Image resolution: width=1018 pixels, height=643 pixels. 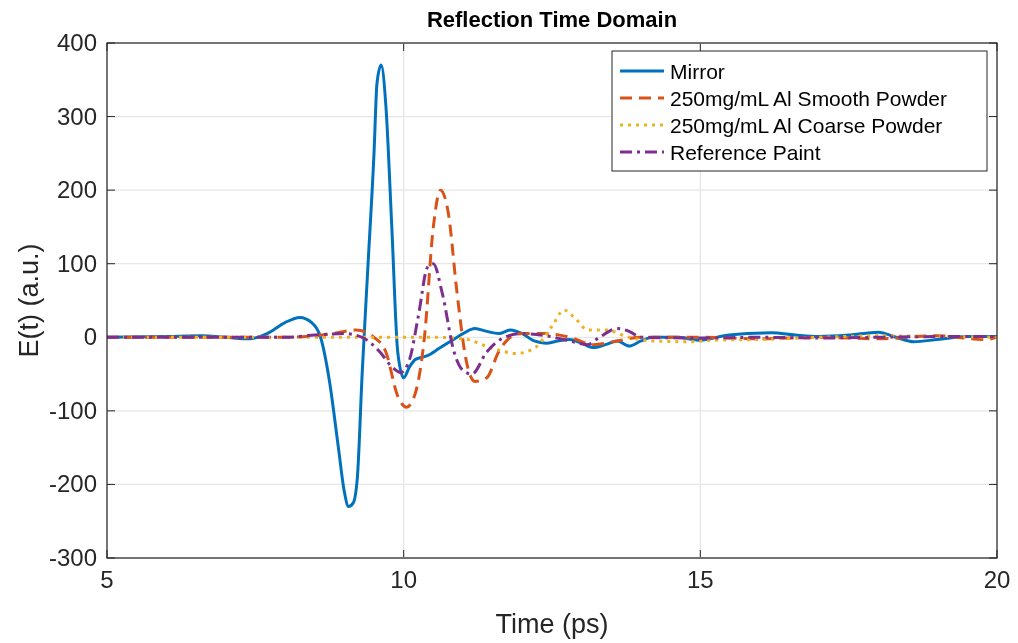 What do you see at coordinates (997, 579) in the screenshot?
I see `x-tick-label: 20` at bounding box center [997, 579].